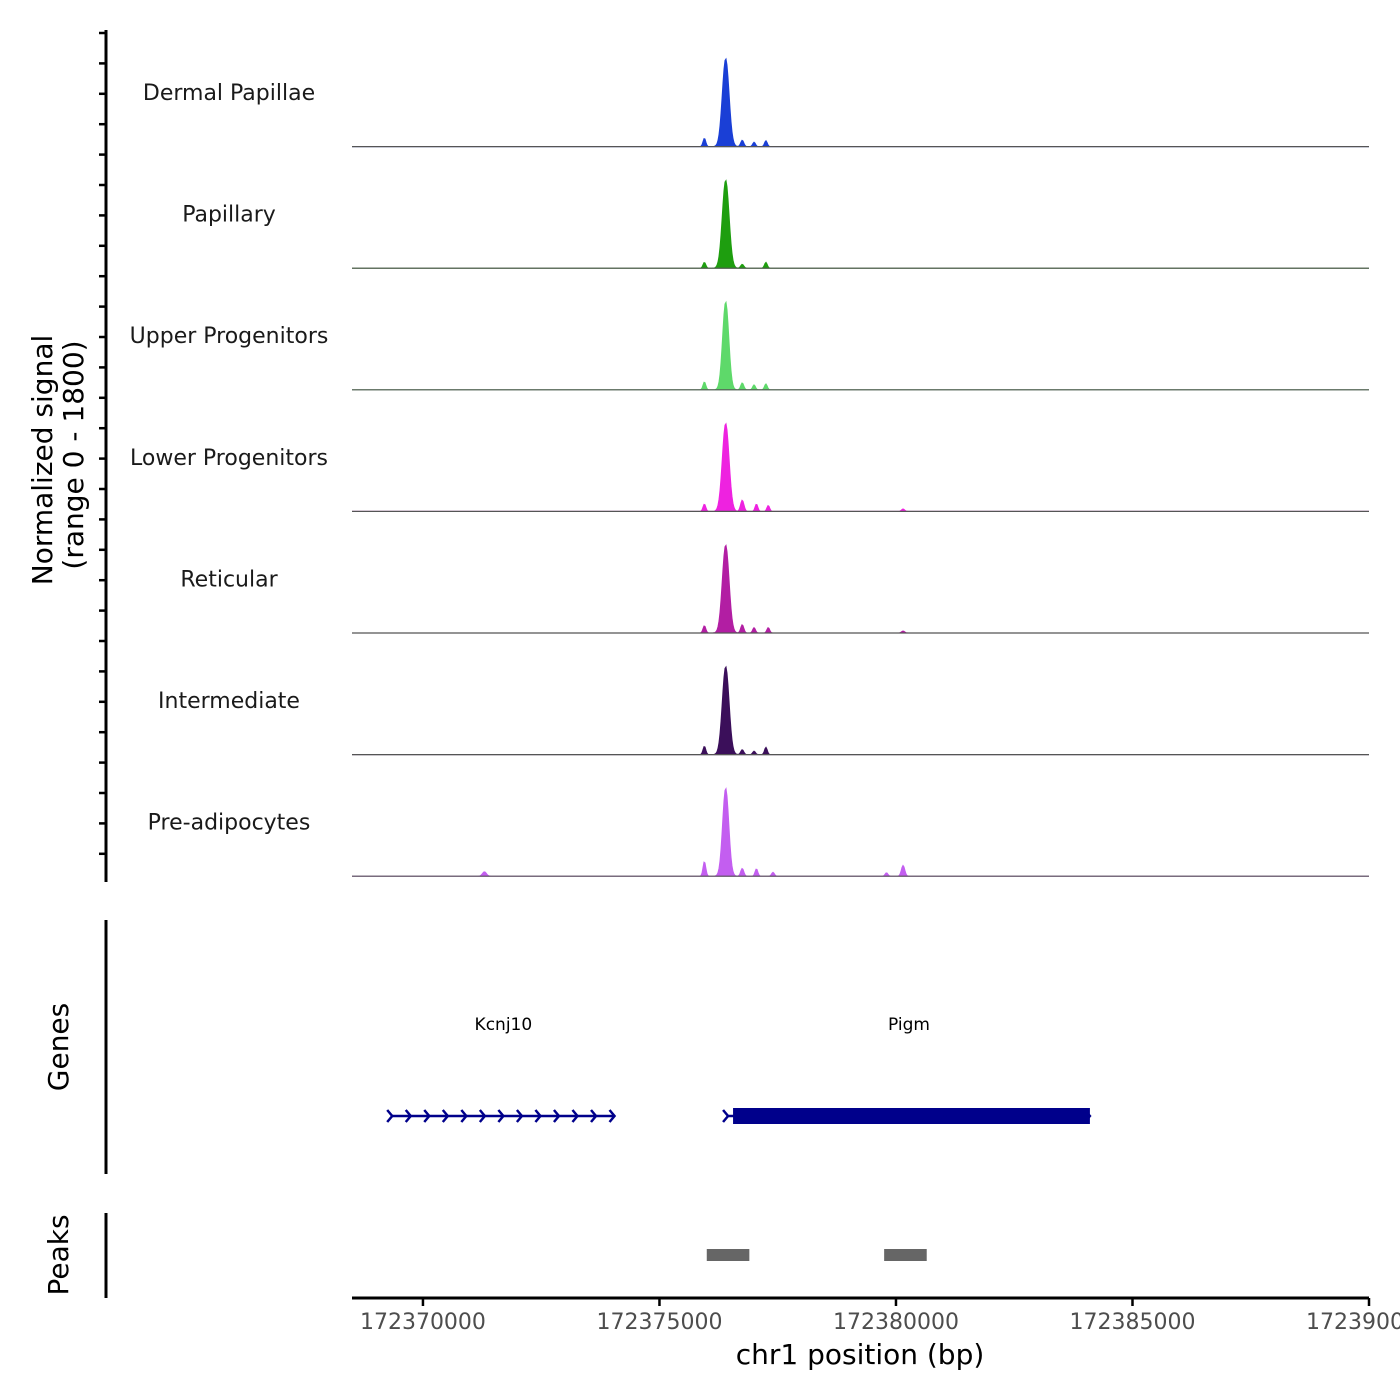 Image resolution: width=1400 pixels, height=1400 pixels. What do you see at coordinates (229, 823) in the screenshot?
I see `track-label: Pre-adipocytes` at bounding box center [229, 823].